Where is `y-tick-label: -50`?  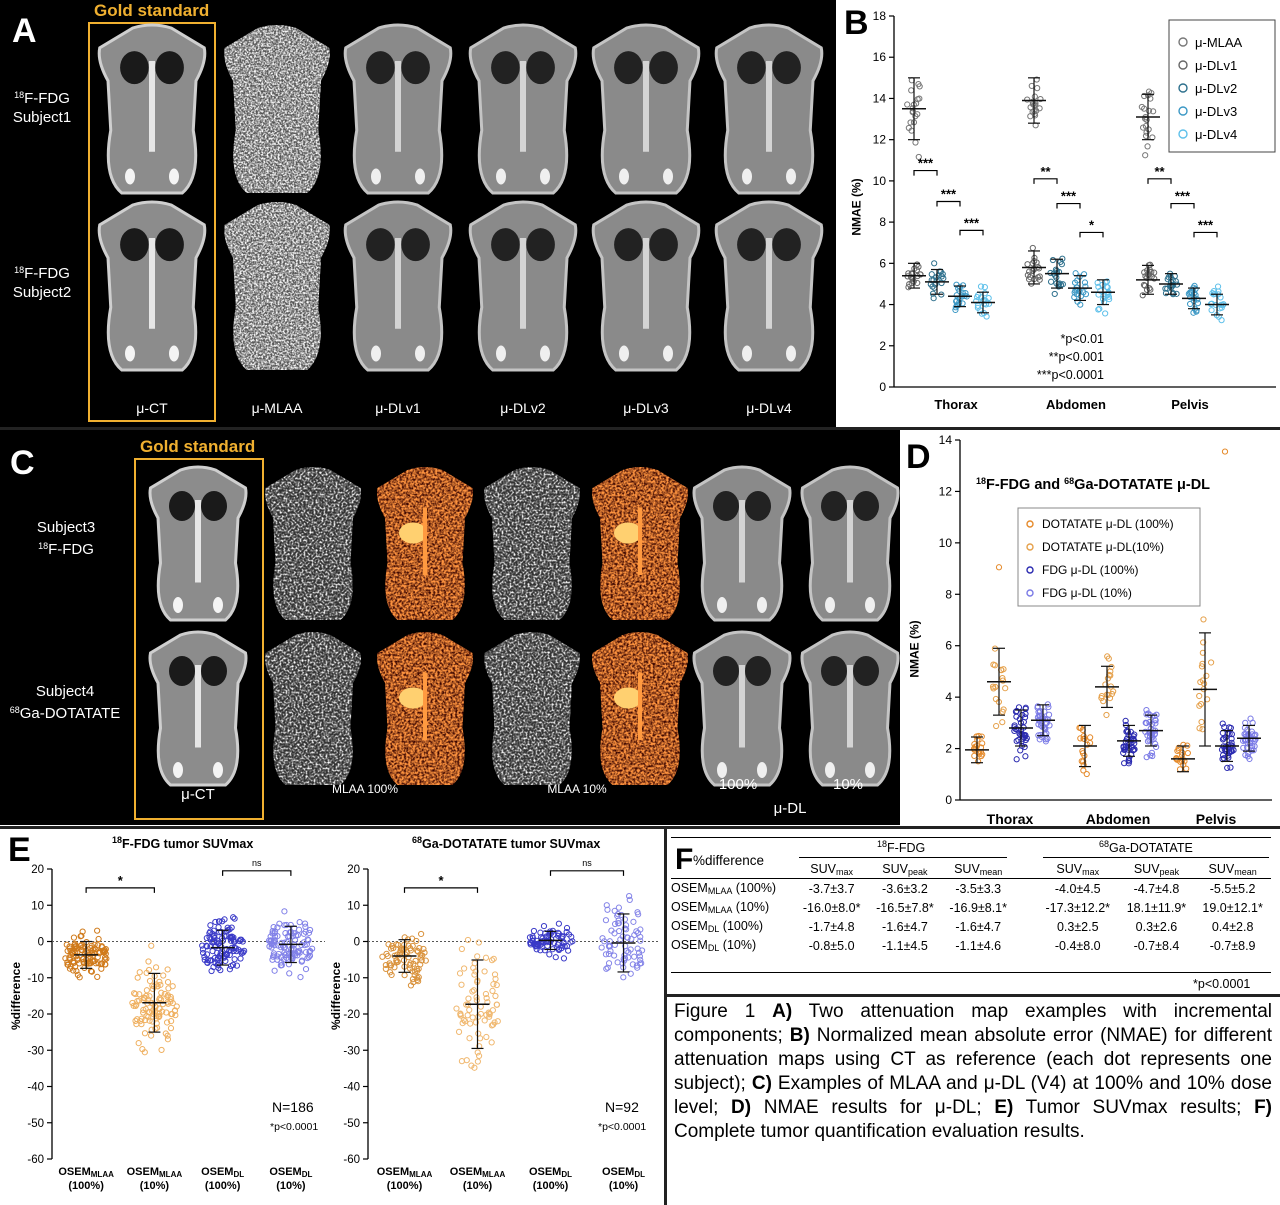 y-tick-label: -50 is located at coordinates (35, 1124).